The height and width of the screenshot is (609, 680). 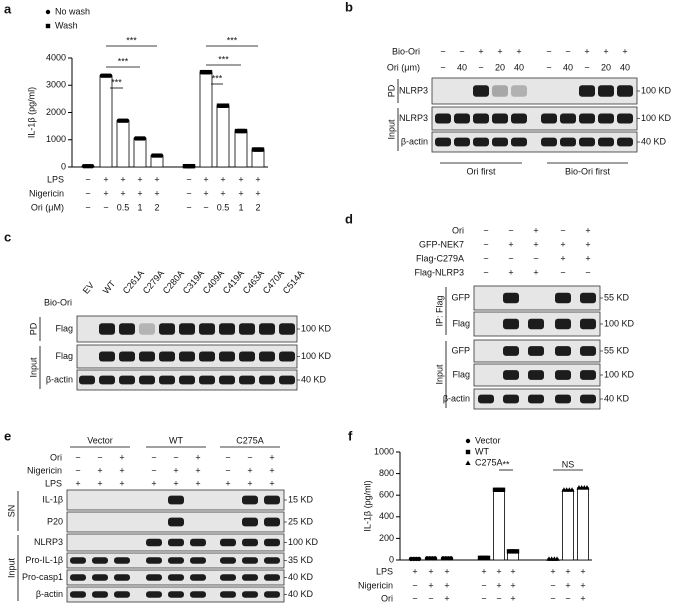 What do you see at coordinates (386, 495) in the screenshot?
I see `y-tick-label: 600` at bounding box center [386, 495].